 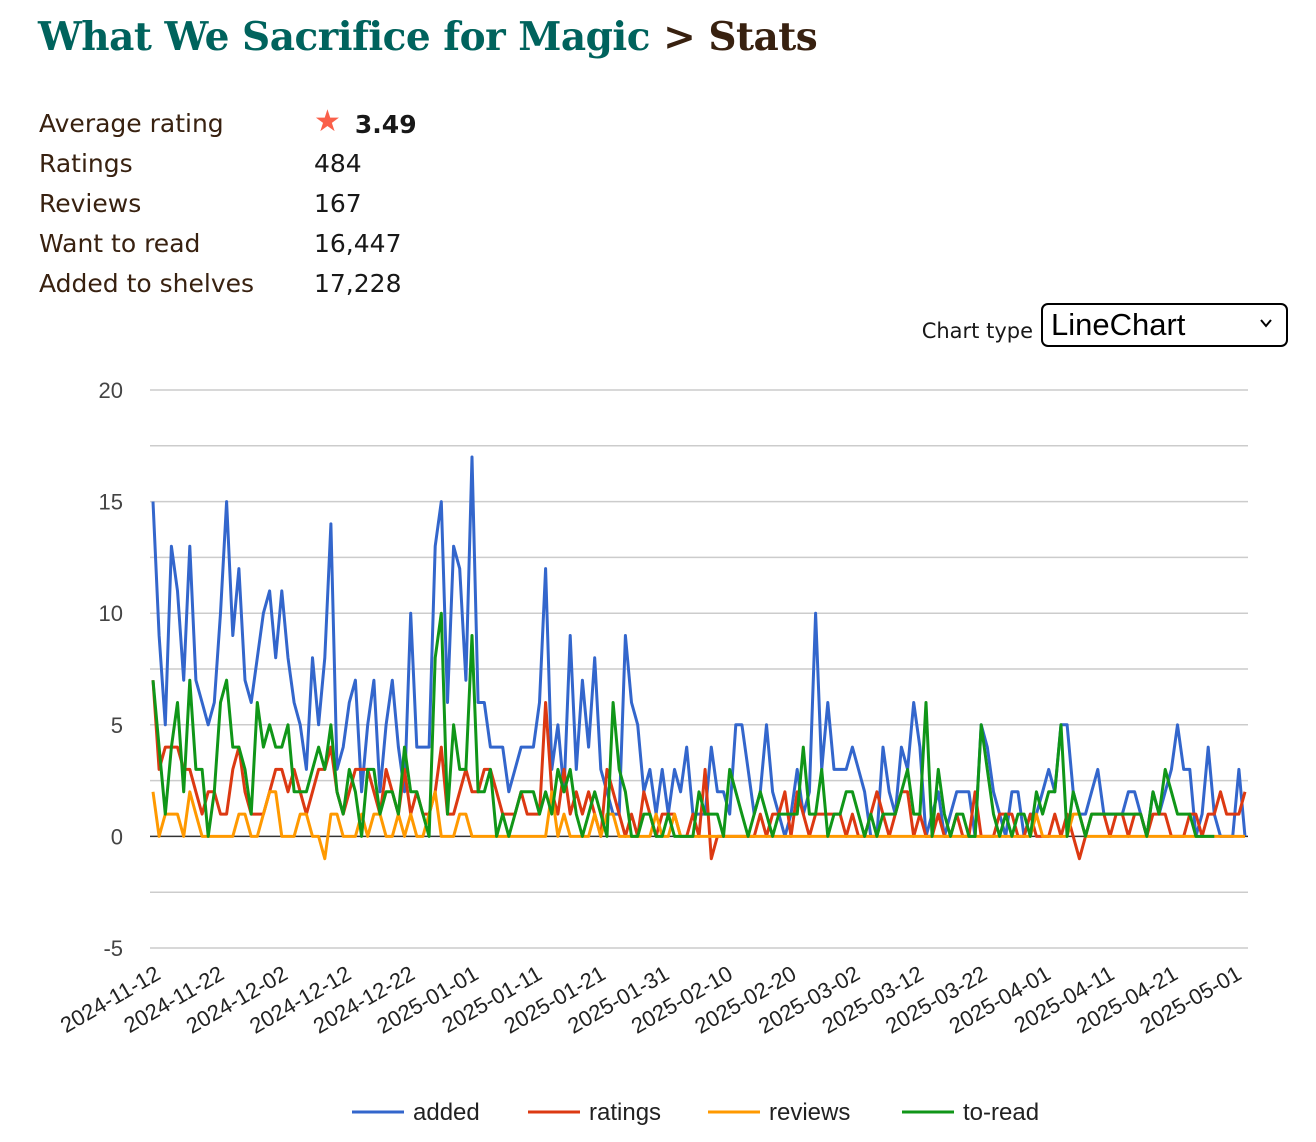 What do you see at coordinates (358, 283) in the screenshot?
I see `stat-value: 17,228` at bounding box center [358, 283].